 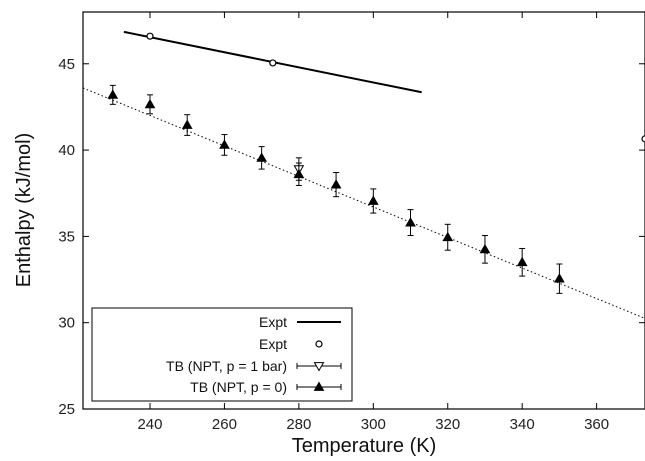 I want to click on legend-label-0: Expt, so click(x=273, y=322).